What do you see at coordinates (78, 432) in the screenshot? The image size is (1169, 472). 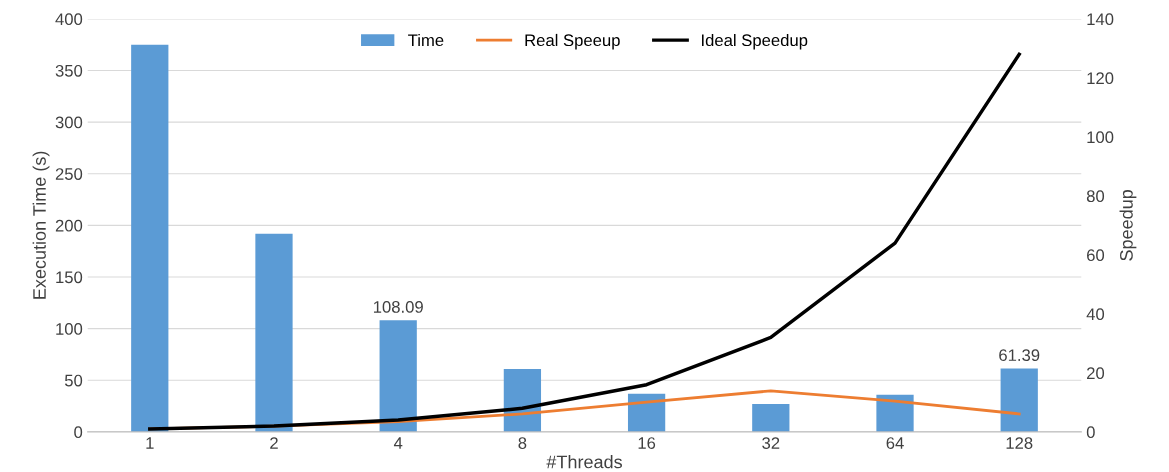 I see `y-tick-label: 0` at bounding box center [78, 432].